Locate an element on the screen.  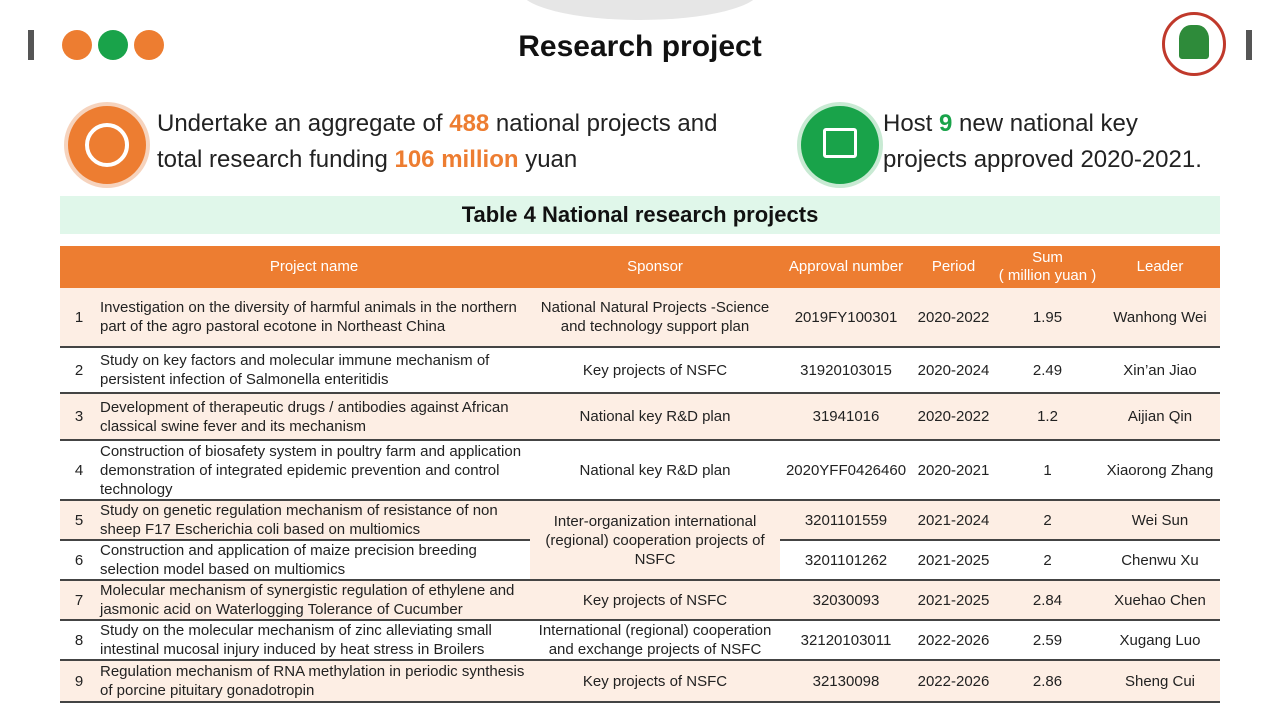
header-cell: Sponsor is located at coordinates (655, 267).